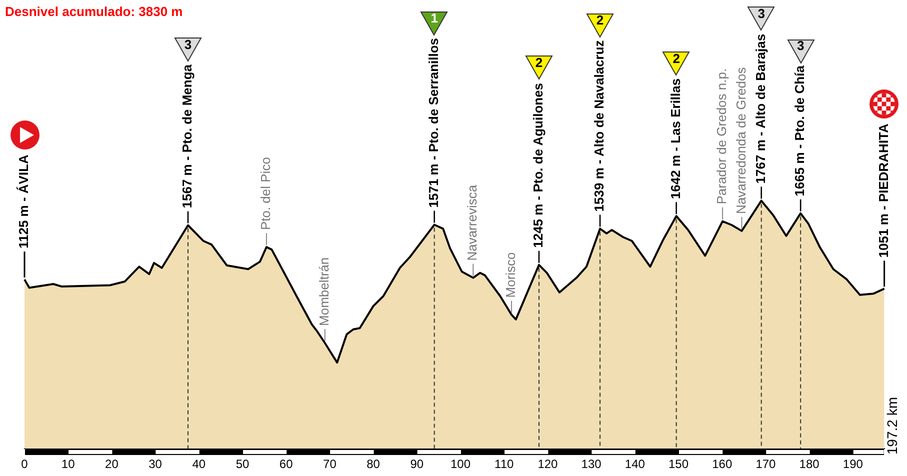  I want to click on x-tick-label: 30, so click(155, 464).